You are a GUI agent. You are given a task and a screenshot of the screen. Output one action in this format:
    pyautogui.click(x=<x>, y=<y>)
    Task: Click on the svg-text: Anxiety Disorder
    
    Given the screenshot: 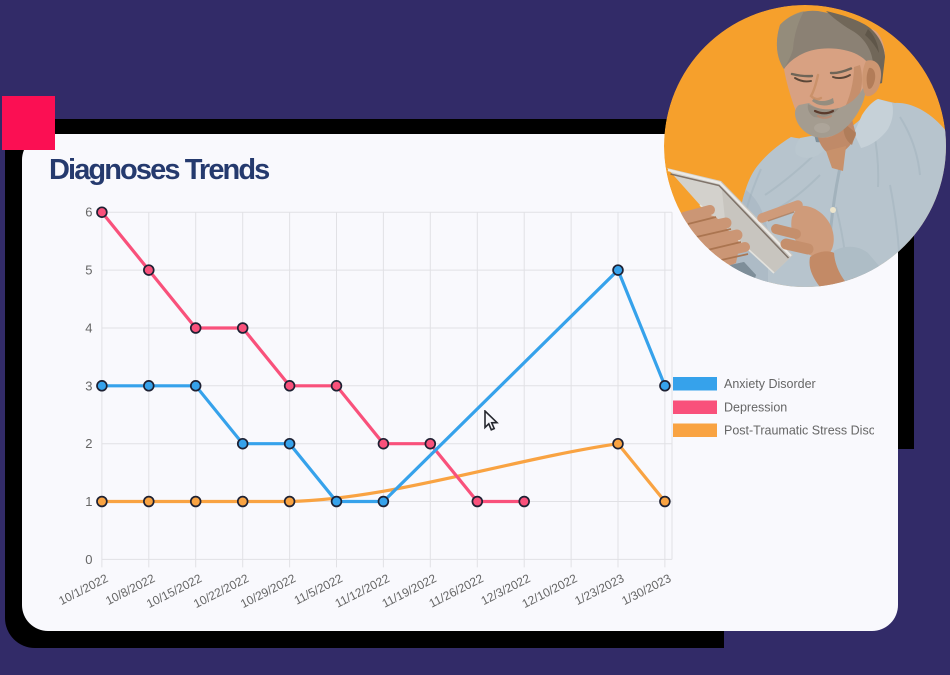 What is the action you would take?
    pyautogui.click(x=770, y=384)
    